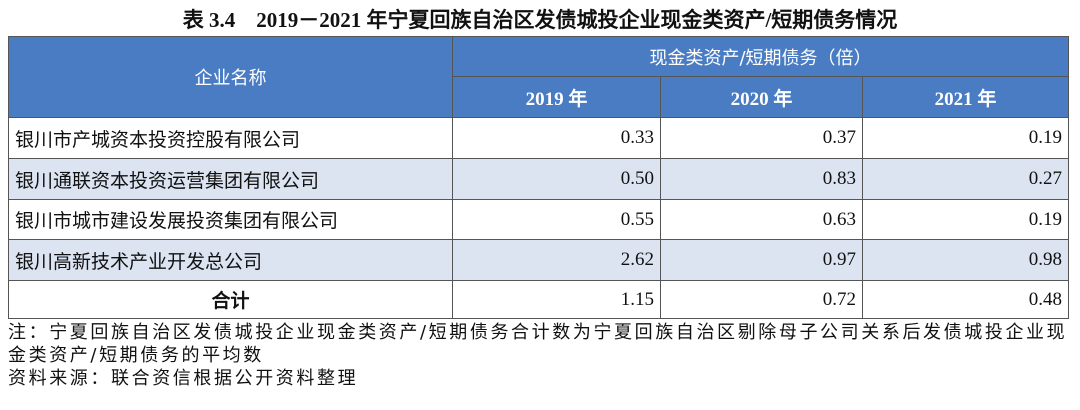 Image resolution: width=1080 pixels, height=410 pixels. What do you see at coordinates (965, 260) in the screenshot?
I see `cell: 0.98` at bounding box center [965, 260].